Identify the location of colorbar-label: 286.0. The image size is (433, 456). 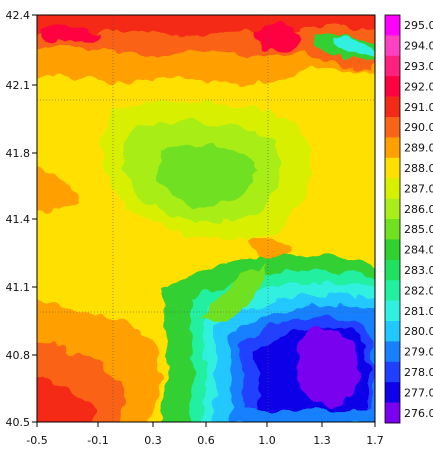
(418, 209).